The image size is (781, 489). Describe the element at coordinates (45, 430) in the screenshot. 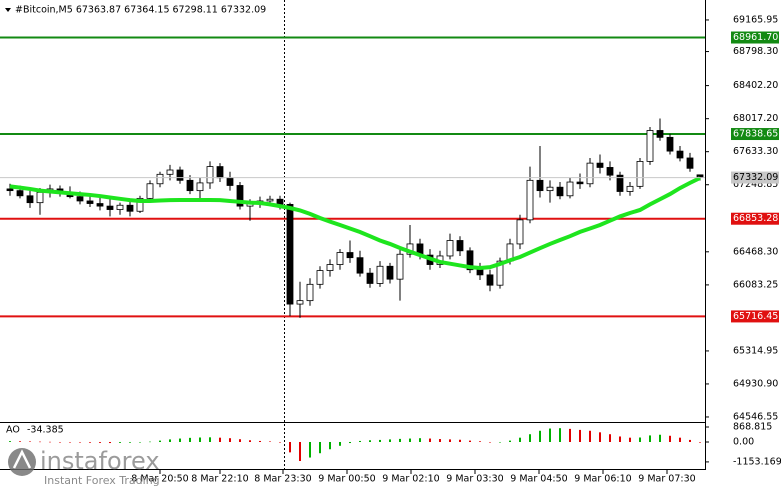

I see `pane-value: -34.385` at that location.